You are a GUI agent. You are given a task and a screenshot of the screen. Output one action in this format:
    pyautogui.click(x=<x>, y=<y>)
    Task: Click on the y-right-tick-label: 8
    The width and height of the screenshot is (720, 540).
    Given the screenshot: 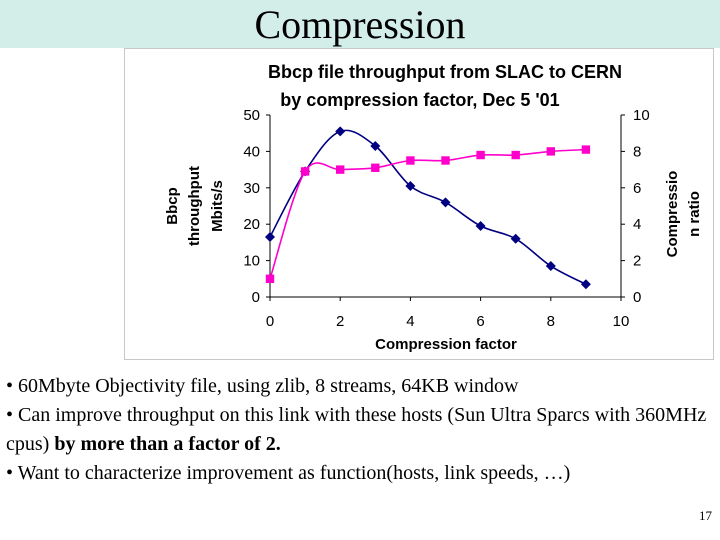 What is the action you would take?
    pyautogui.click(x=637, y=151)
    